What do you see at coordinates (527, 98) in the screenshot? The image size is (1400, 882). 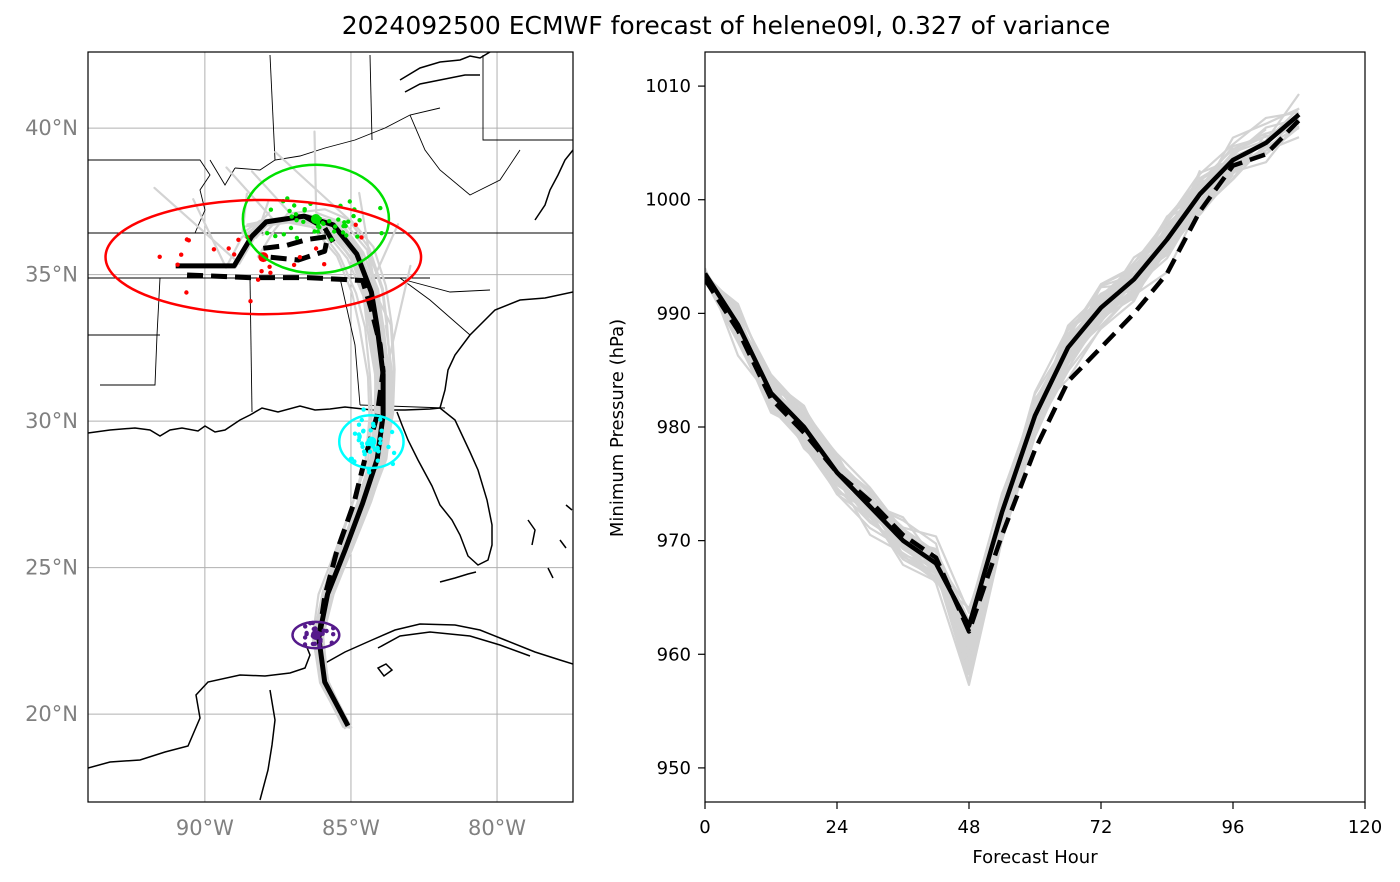 I see `border-pa` at bounding box center [527, 98].